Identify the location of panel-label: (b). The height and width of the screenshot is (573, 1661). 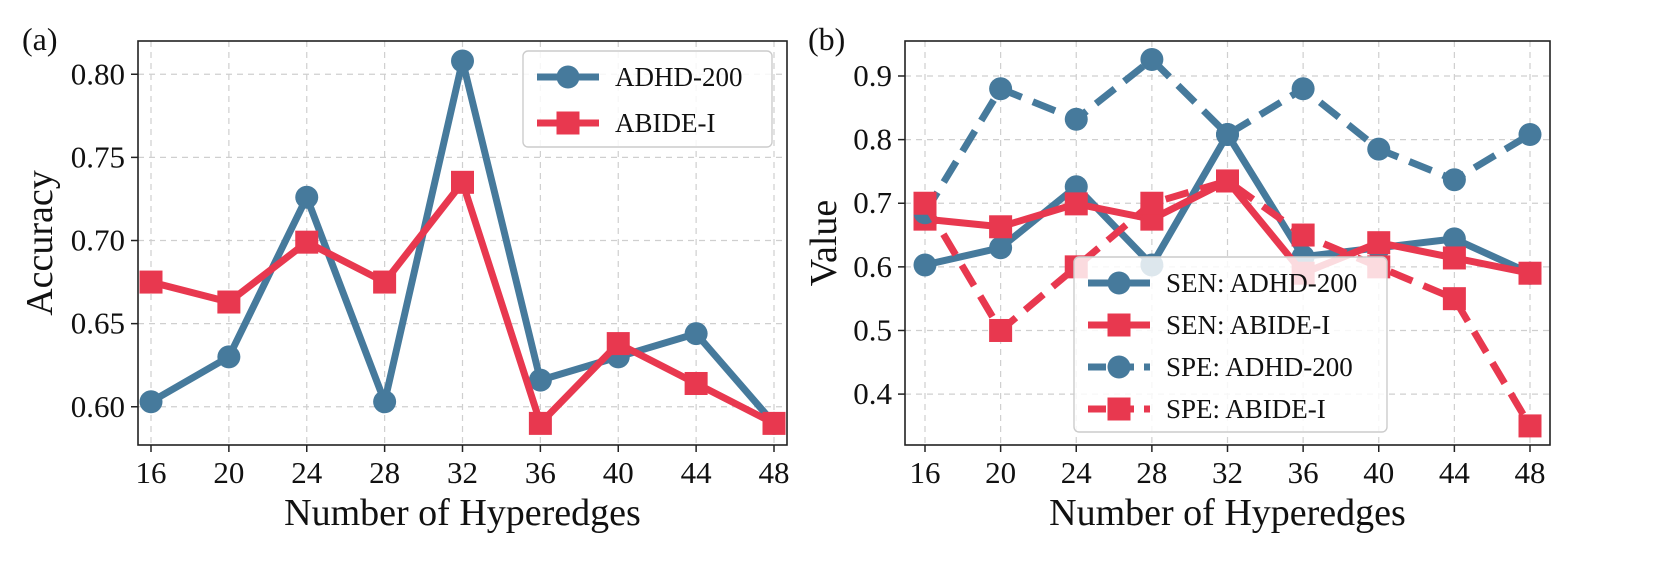
(826, 39).